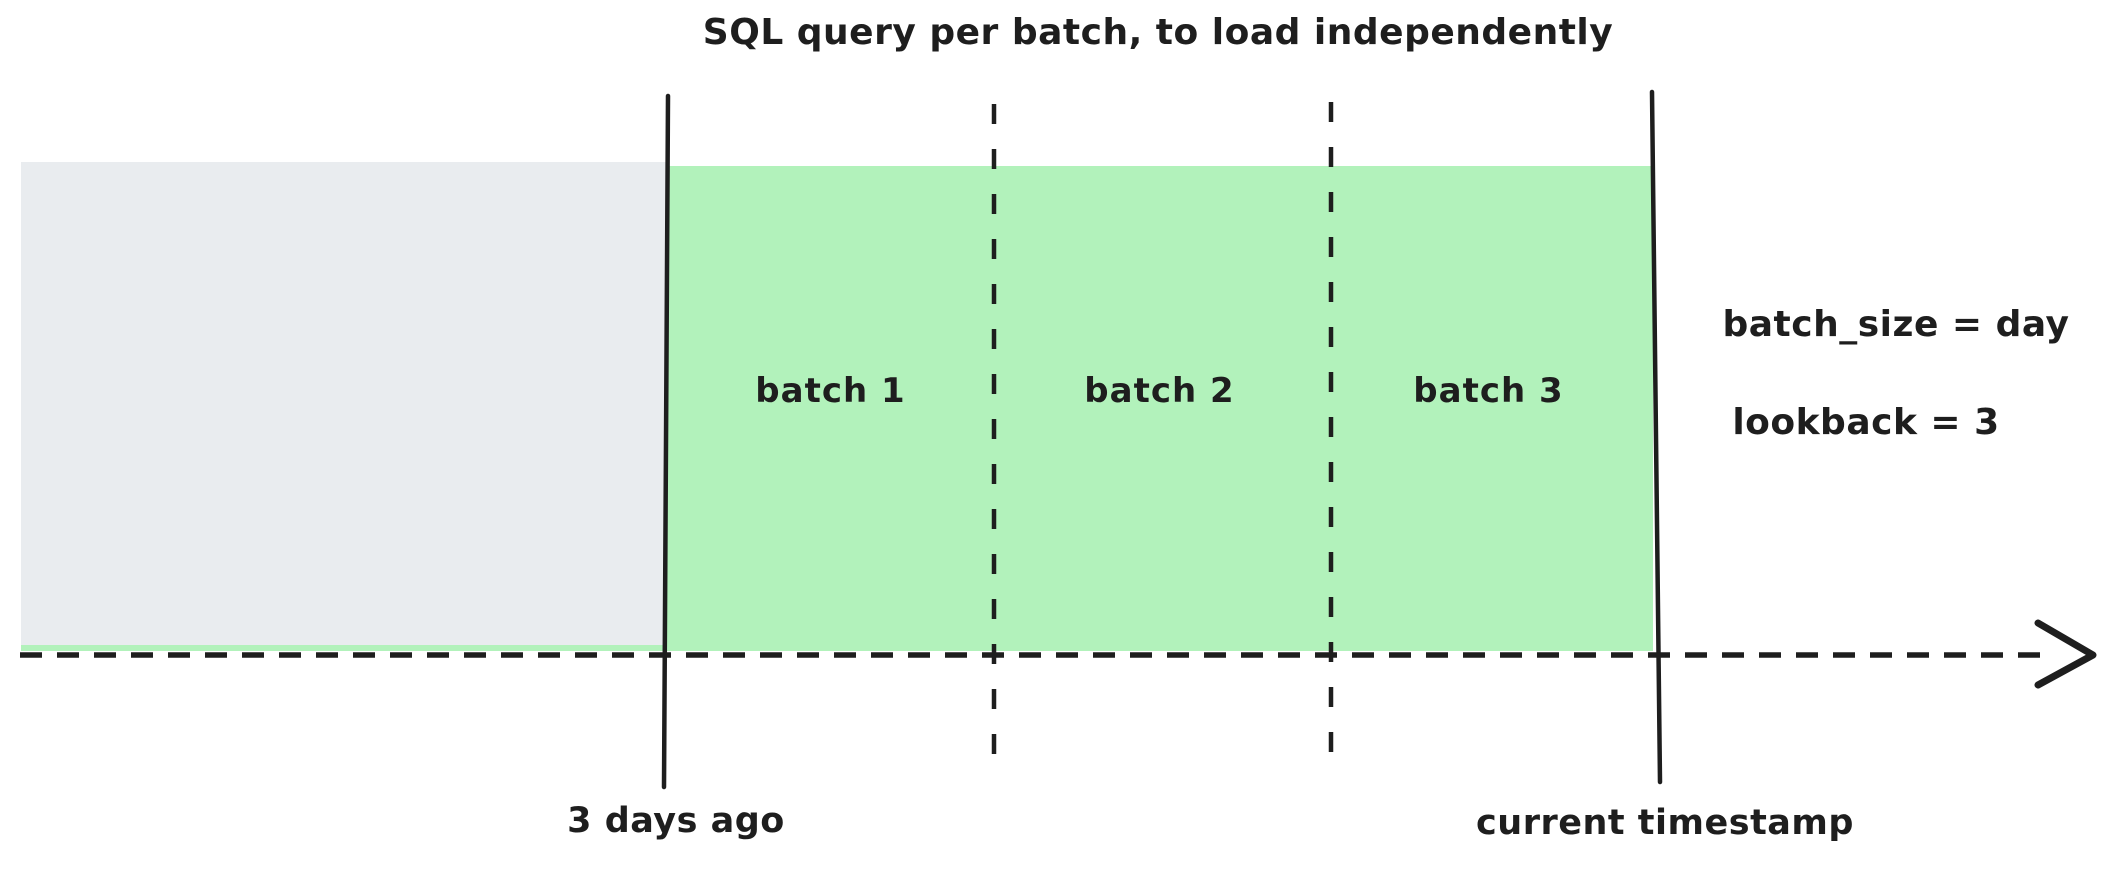 Image resolution: width=2111 pixels, height=877 pixels. What do you see at coordinates (2065, 654) in the screenshot?
I see `arrowhead-icon` at bounding box center [2065, 654].